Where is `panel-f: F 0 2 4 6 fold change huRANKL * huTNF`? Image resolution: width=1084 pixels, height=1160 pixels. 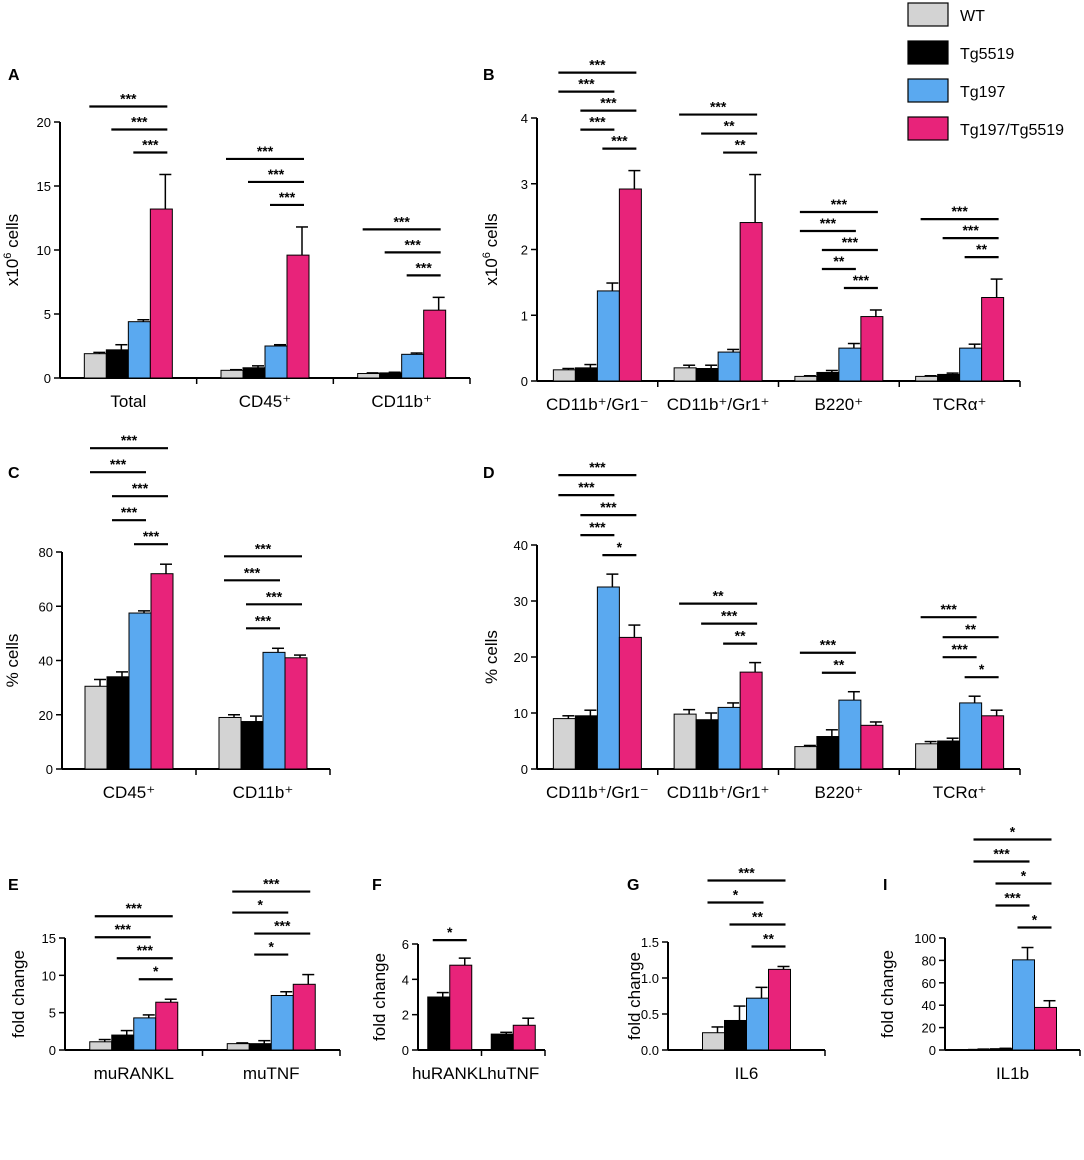
panel-f: F 0 2 4 6 fold change huRANKL * huTNF is located at coordinates (458, 980).